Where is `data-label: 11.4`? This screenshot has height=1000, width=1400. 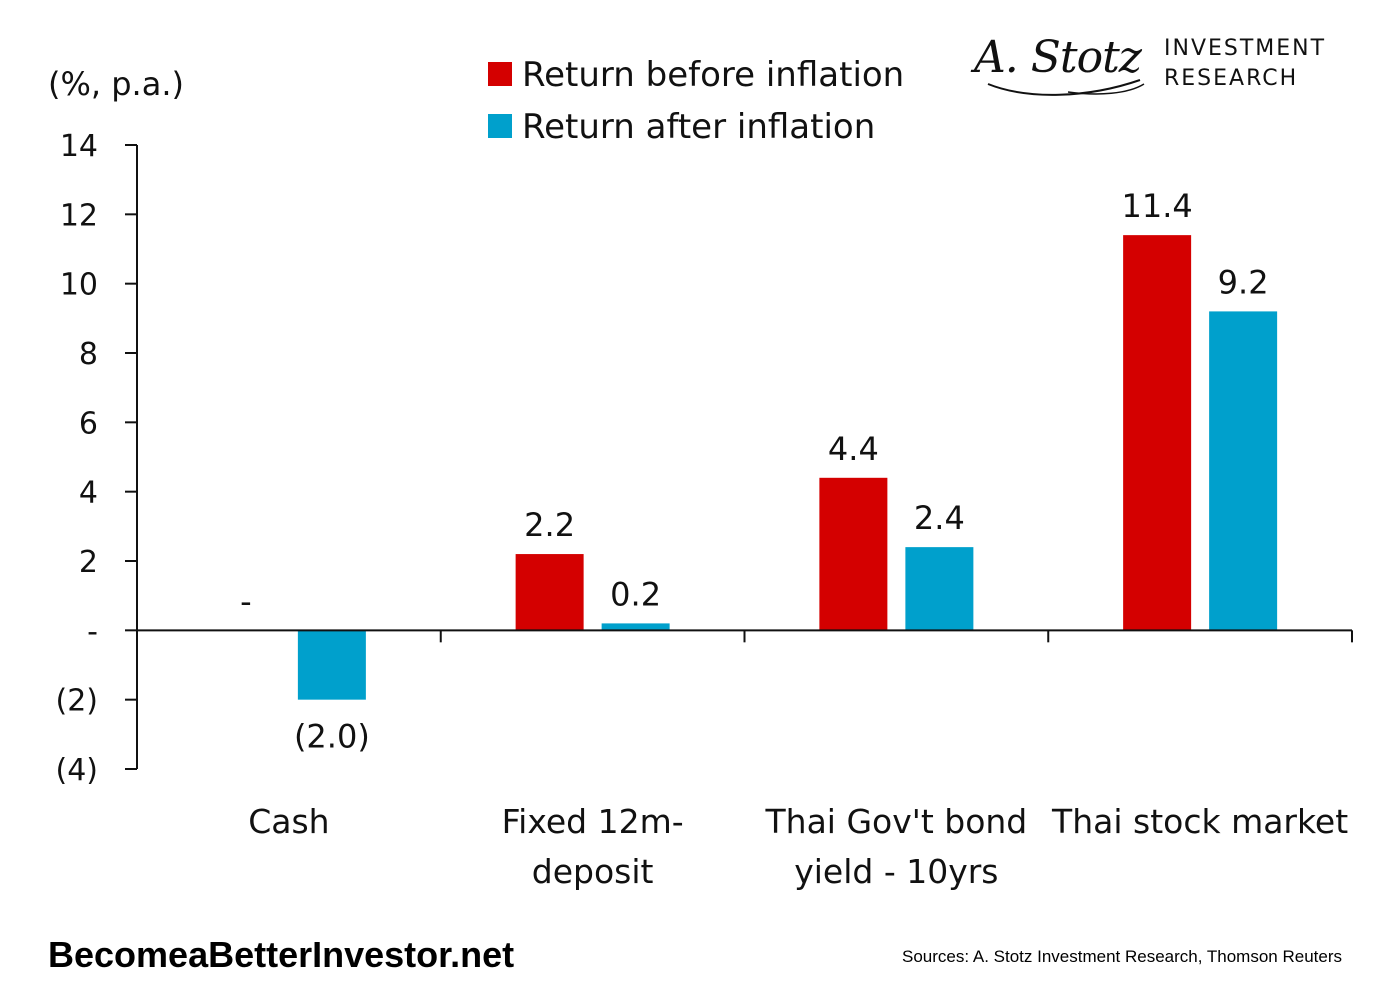 data-label: 11.4 is located at coordinates (1157, 206).